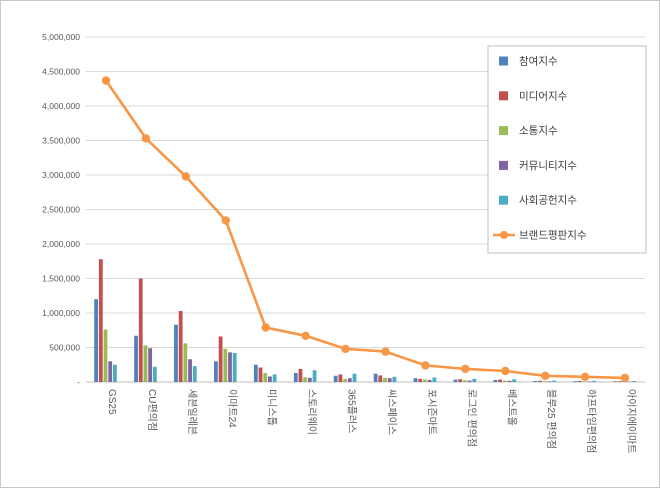 The height and width of the screenshot is (488, 660). What do you see at coordinates (528, 62) in the screenshot?
I see `legend-item: 참여지수` at bounding box center [528, 62].